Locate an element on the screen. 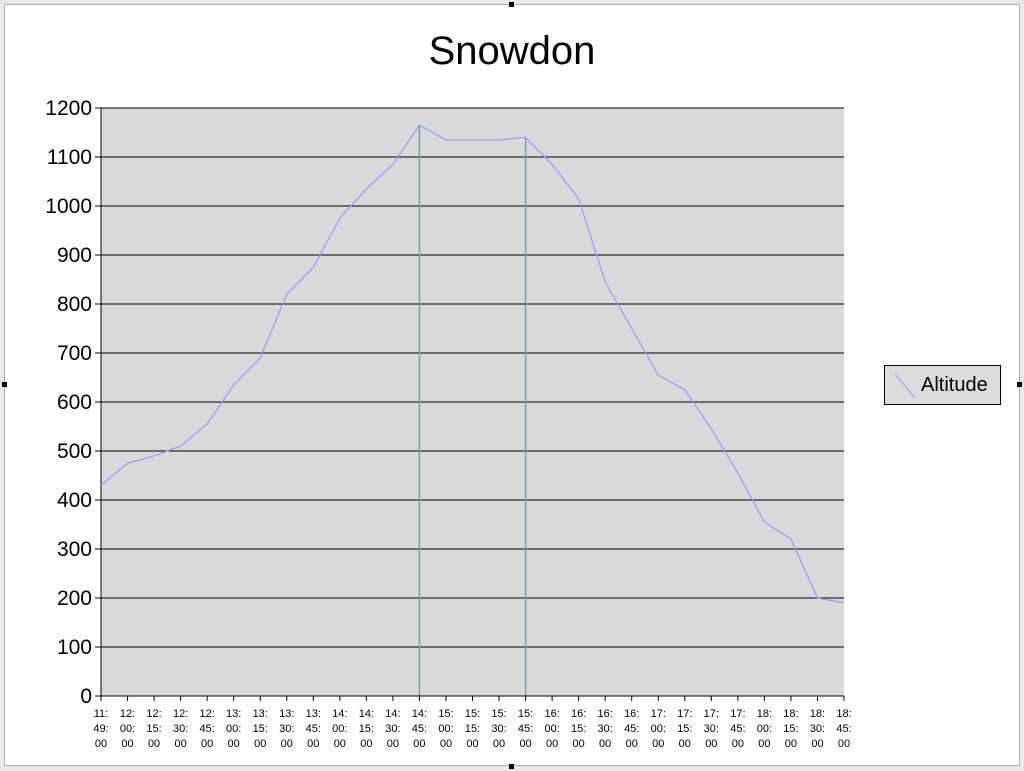  y-tick-label: 900 is located at coordinates (74, 255).